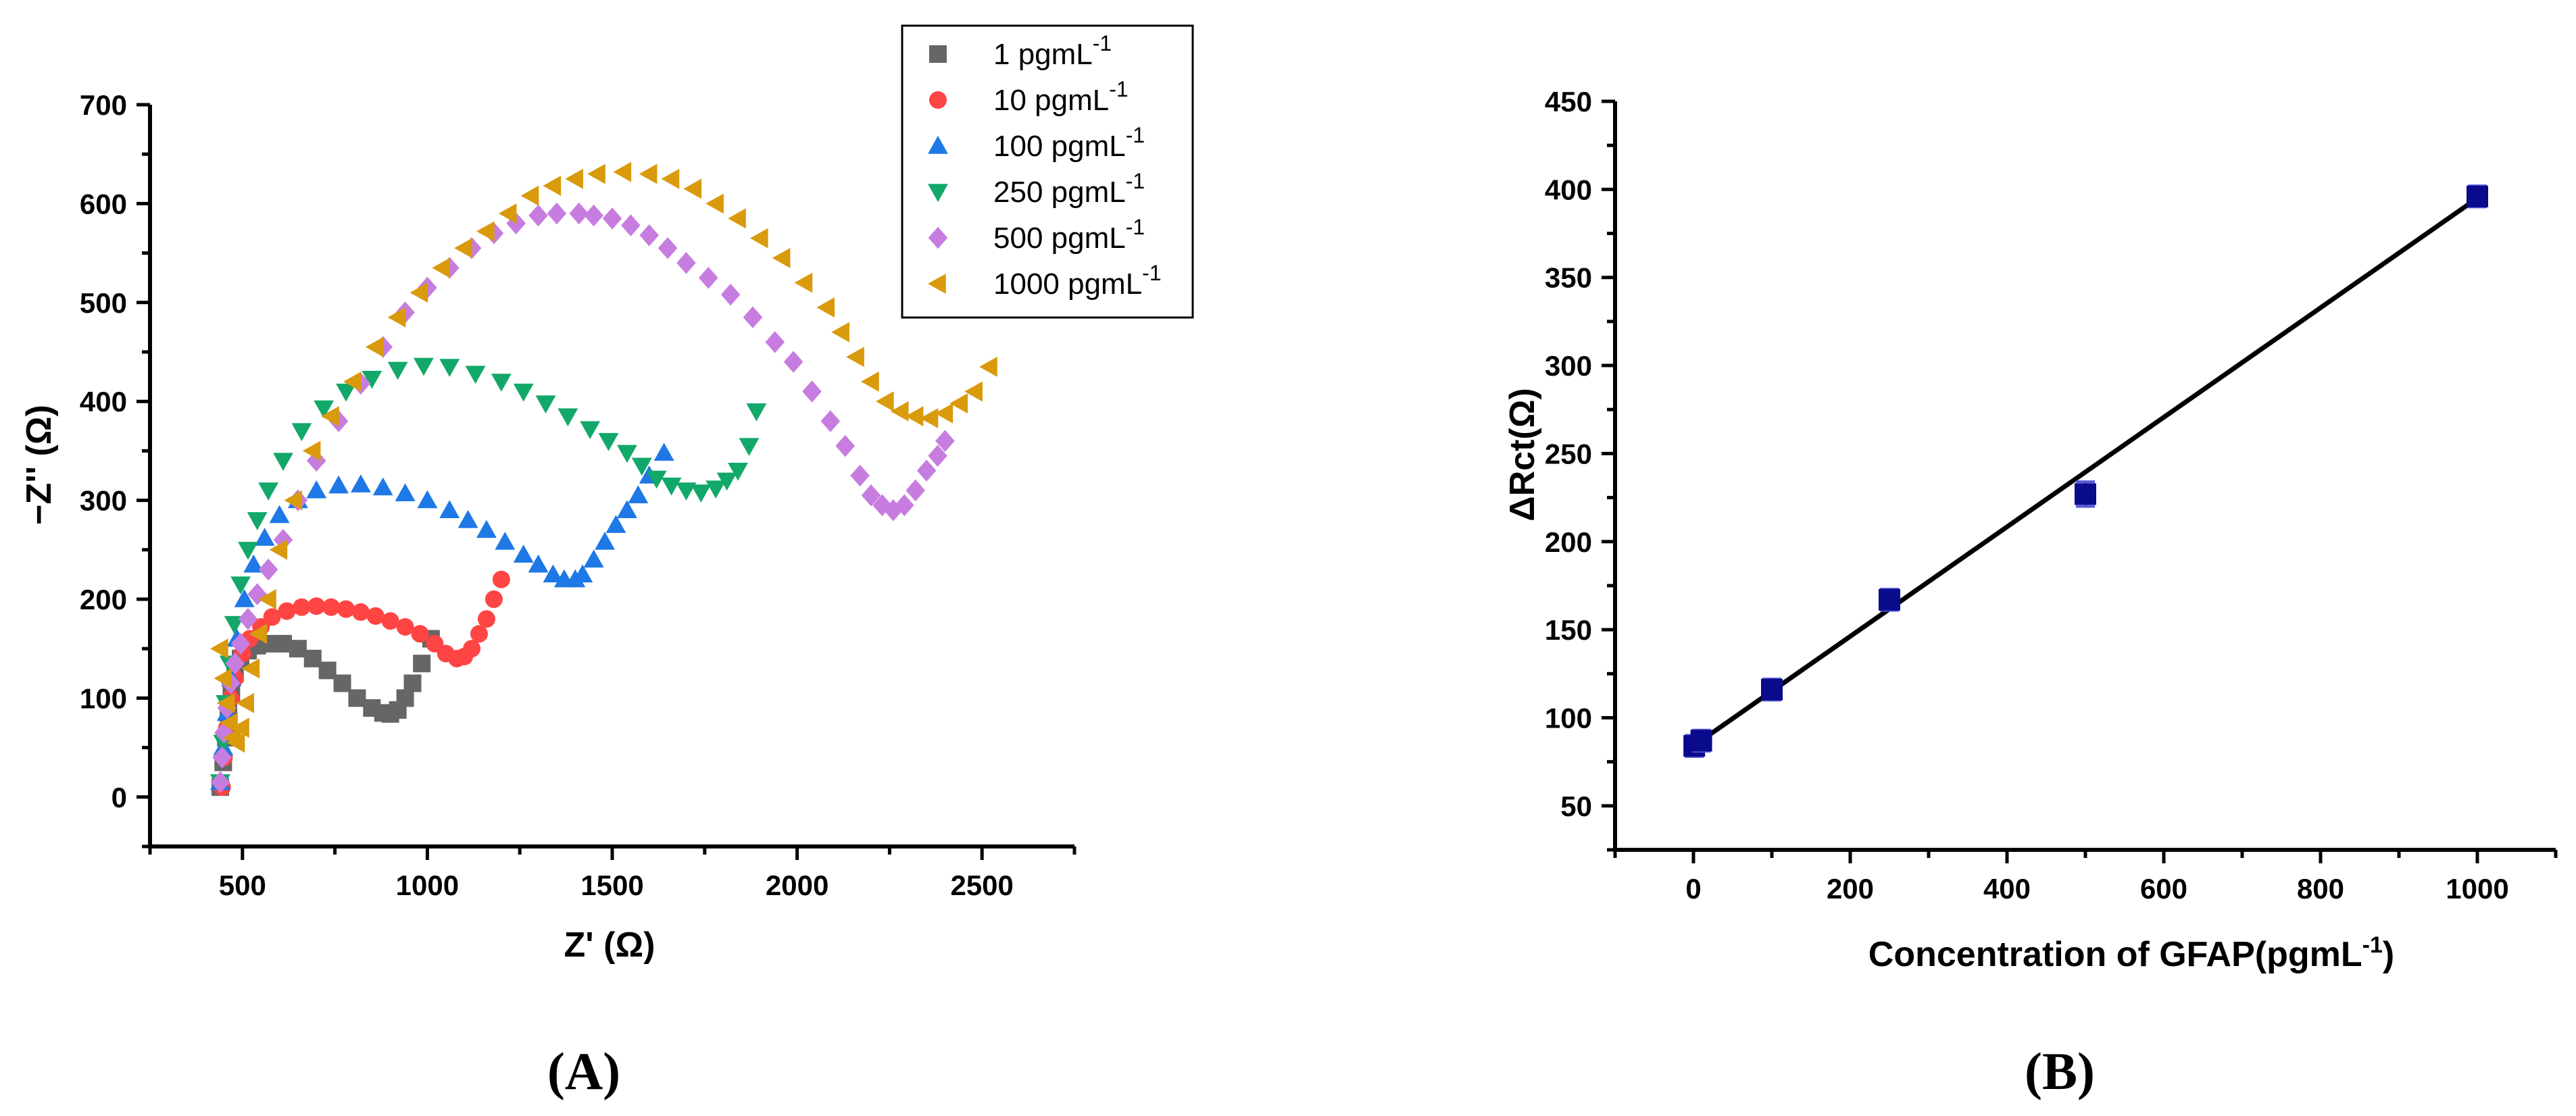  I want to click on x-axis-title-b-sup: -1, so click(2372, 945).